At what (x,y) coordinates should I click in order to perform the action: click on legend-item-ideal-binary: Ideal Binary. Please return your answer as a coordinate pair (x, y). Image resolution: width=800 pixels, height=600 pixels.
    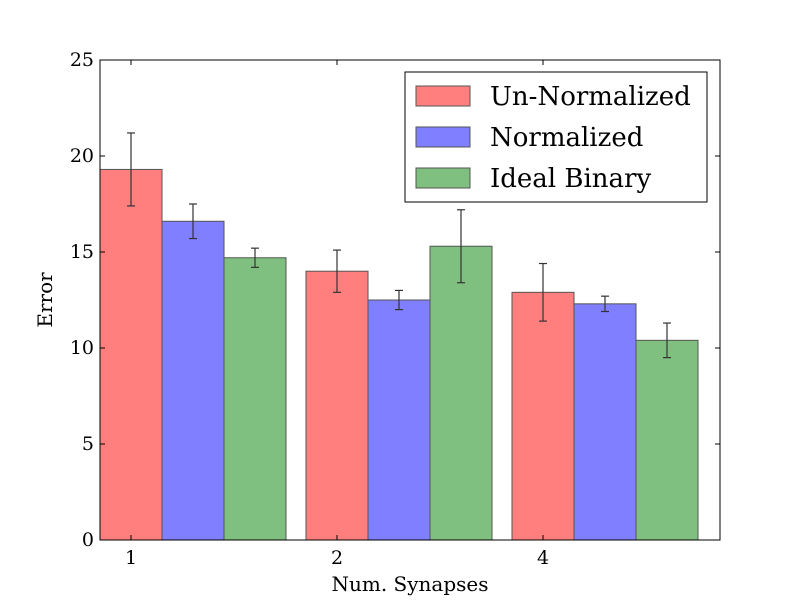
    Looking at the image, I should click on (533, 179).